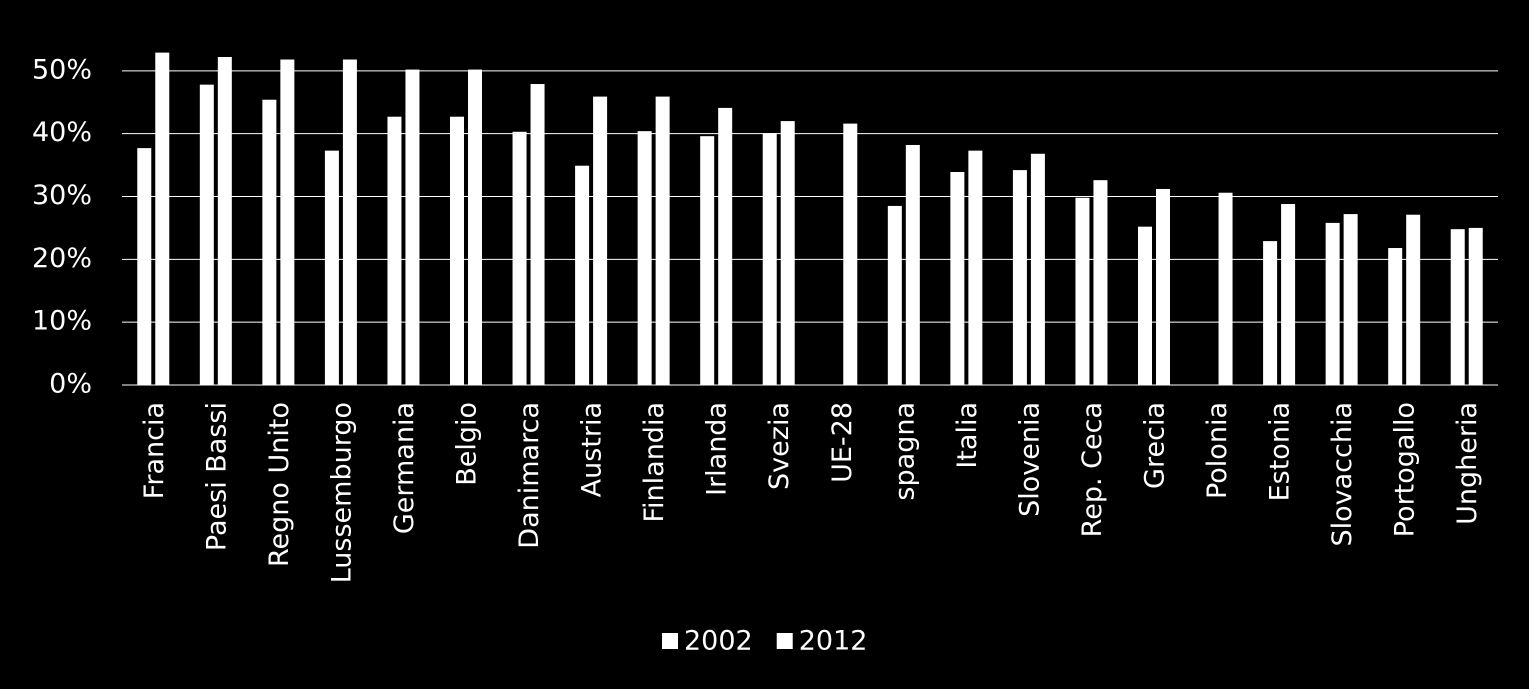 The height and width of the screenshot is (689, 1529). Describe the element at coordinates (404, 468) in the screenshot. I see `x-tick-label: Germania` at that location.